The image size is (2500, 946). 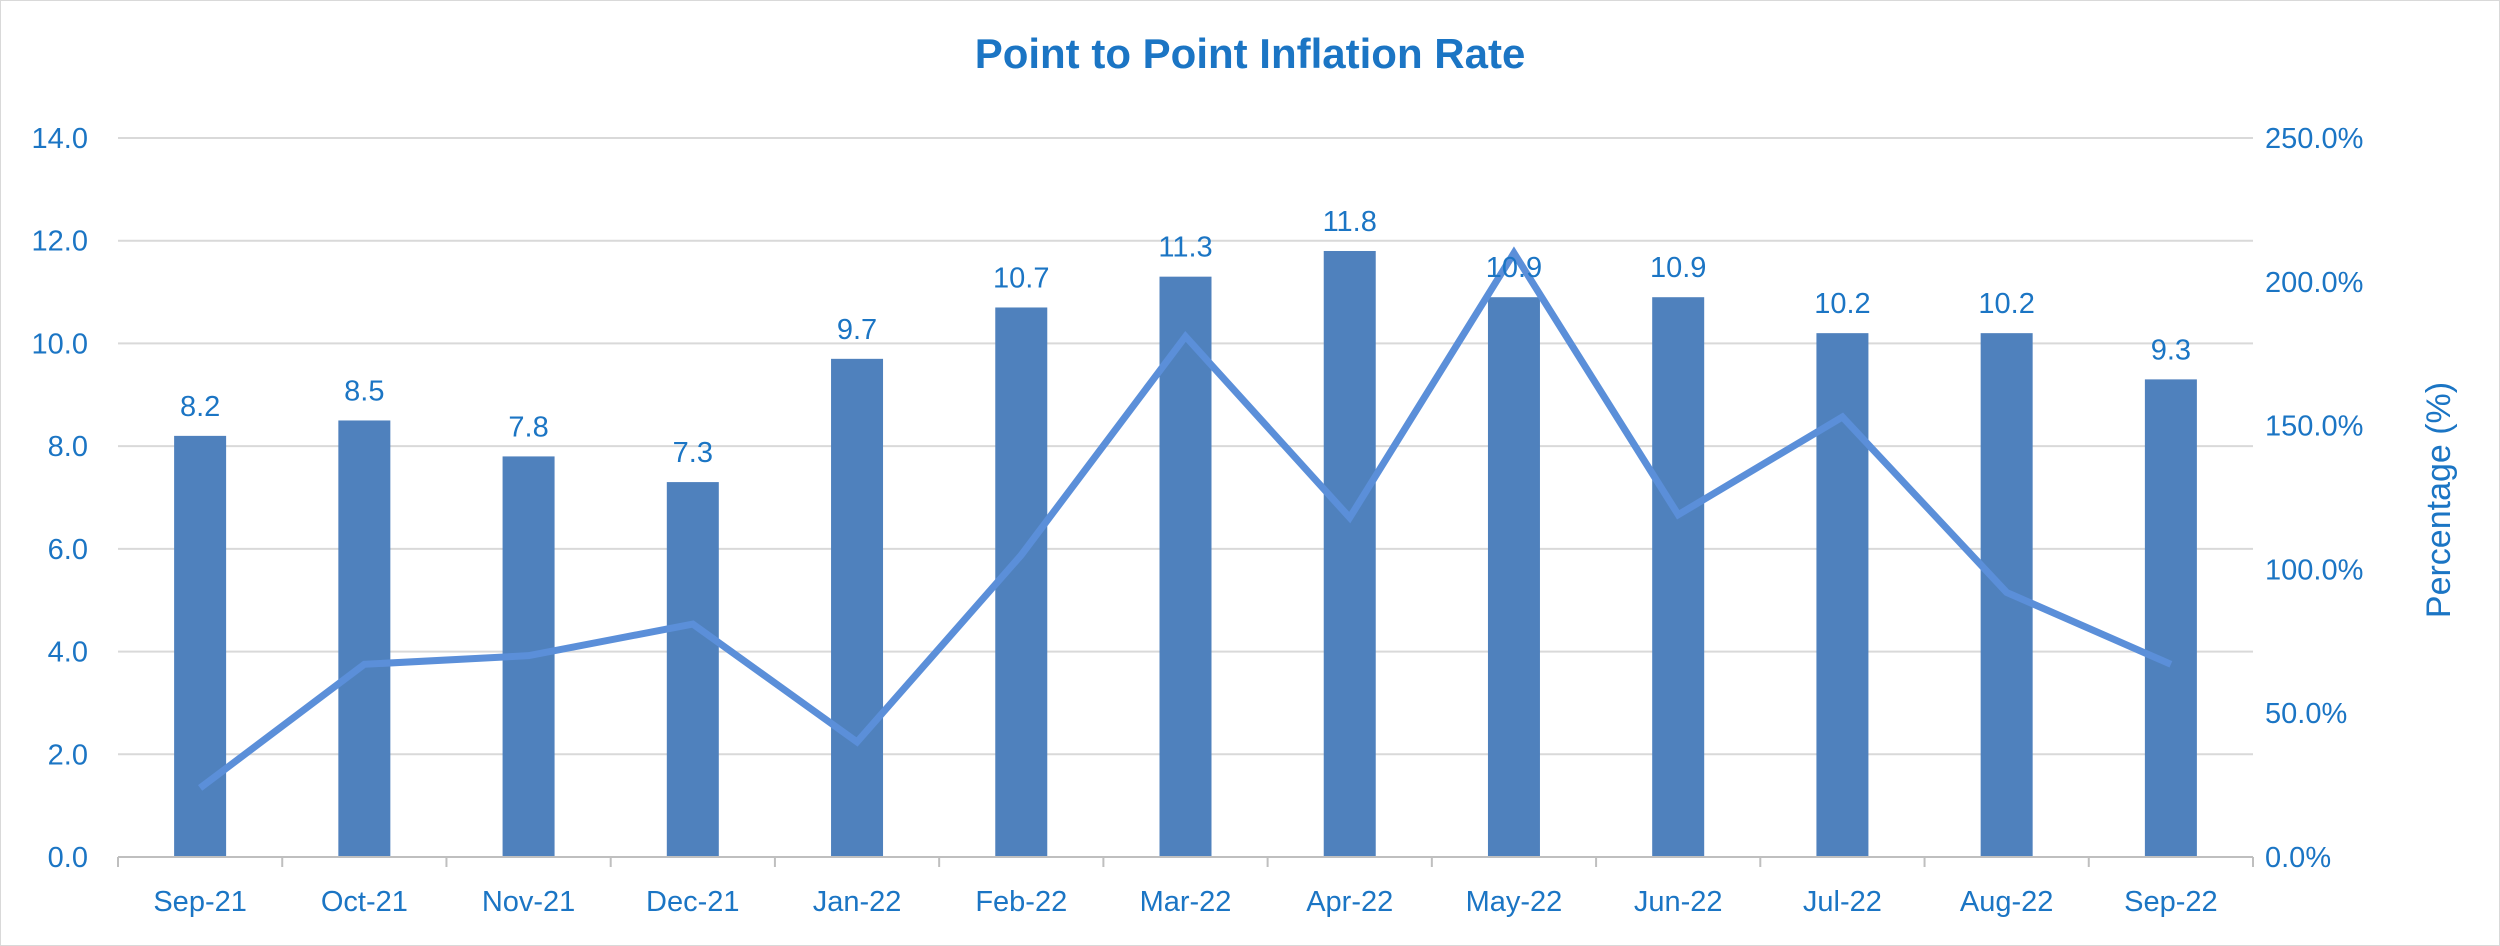 What do you see at coordinates (364, 391) in the screenshot?
I see `bar-data-label: 8.5` at bounding box center [364, 391].